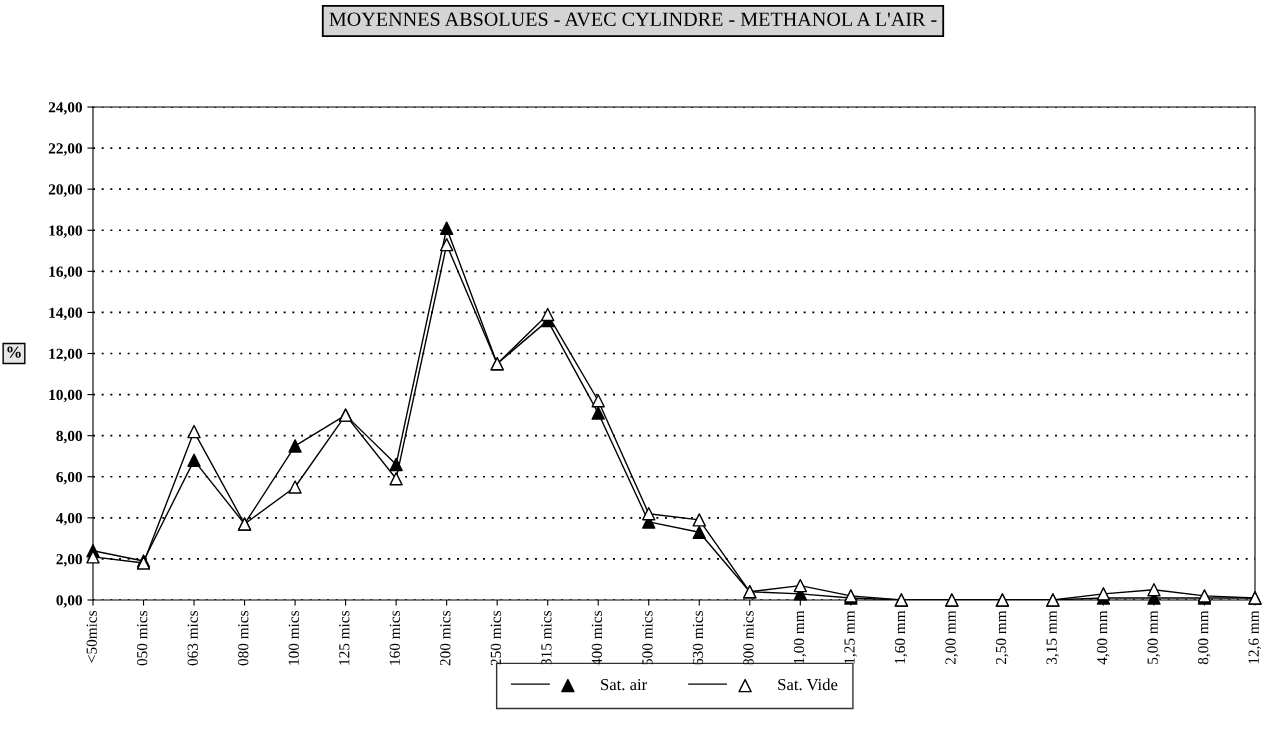  What do you see at coordinates (698, 638) in the screenshot?
I see `x-tick-label: 630 mics` at bounding box center [698, 638].